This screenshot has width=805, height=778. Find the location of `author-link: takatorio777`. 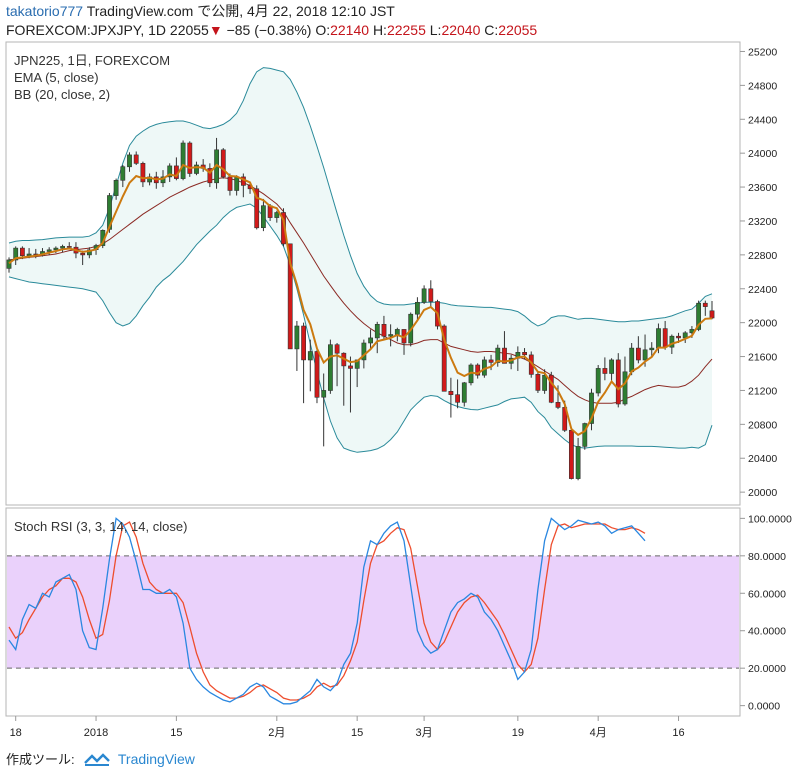

author-link: takatorio777 is located at coordinates (45, 11).